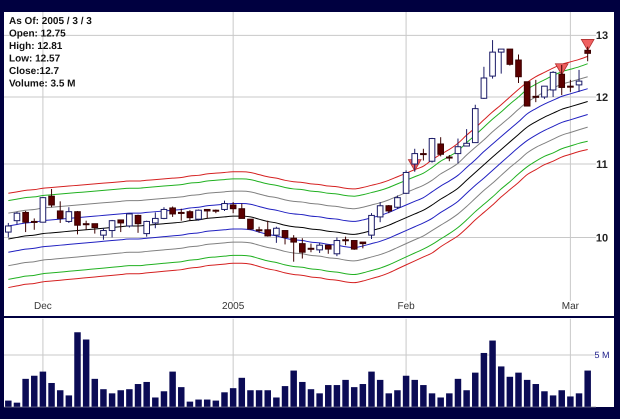 This screenshot has height=419, width=620. Describe the element at coordinates (50, 21) in the screenshot. I see `annotation: As Of: 2005 / 3 / 3` at that location.